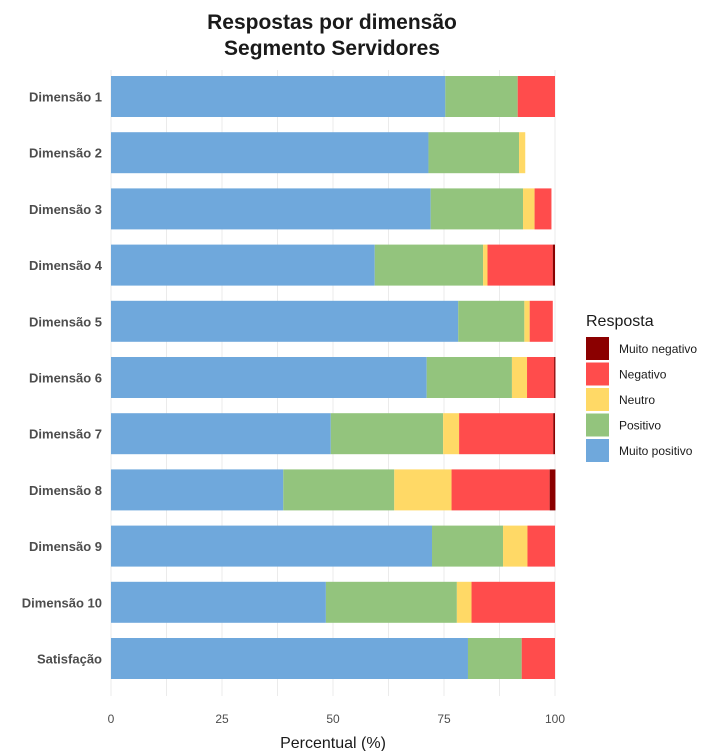 The width and height of the screenshot is (718, 751). I want to click on tick-label: 50, so click(333, 719).